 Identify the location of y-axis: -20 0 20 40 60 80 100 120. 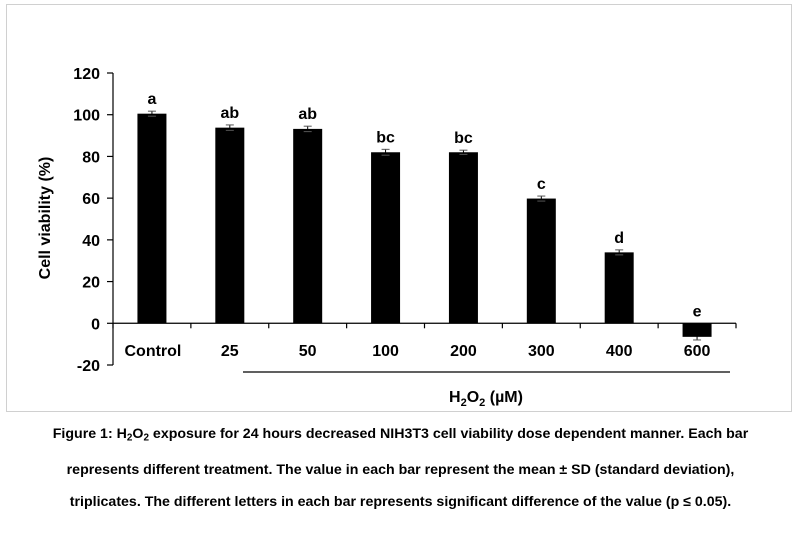
(93, 220).